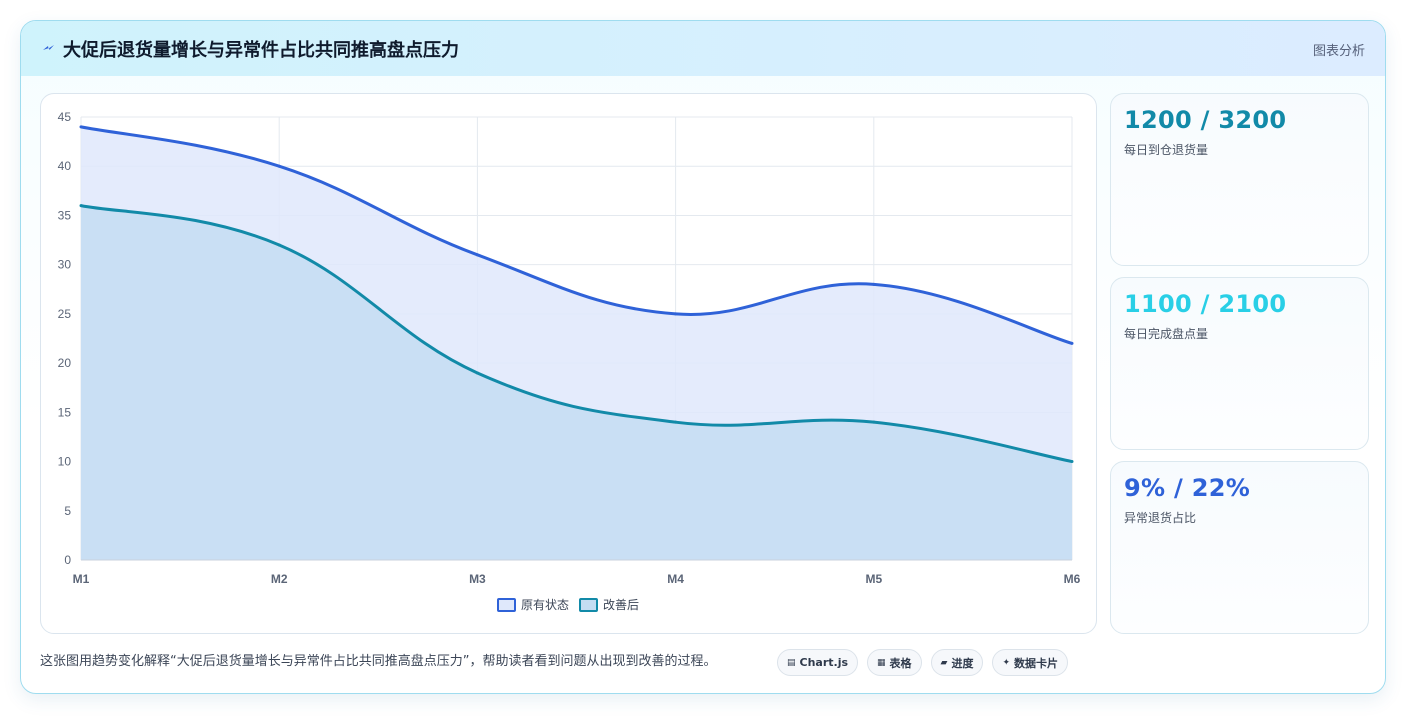  Describe the element at coordinates (1239, 363) in the screenshot. I see `stat-card-inventory: 1100 / 2100 每日完成盘点量` at that location.